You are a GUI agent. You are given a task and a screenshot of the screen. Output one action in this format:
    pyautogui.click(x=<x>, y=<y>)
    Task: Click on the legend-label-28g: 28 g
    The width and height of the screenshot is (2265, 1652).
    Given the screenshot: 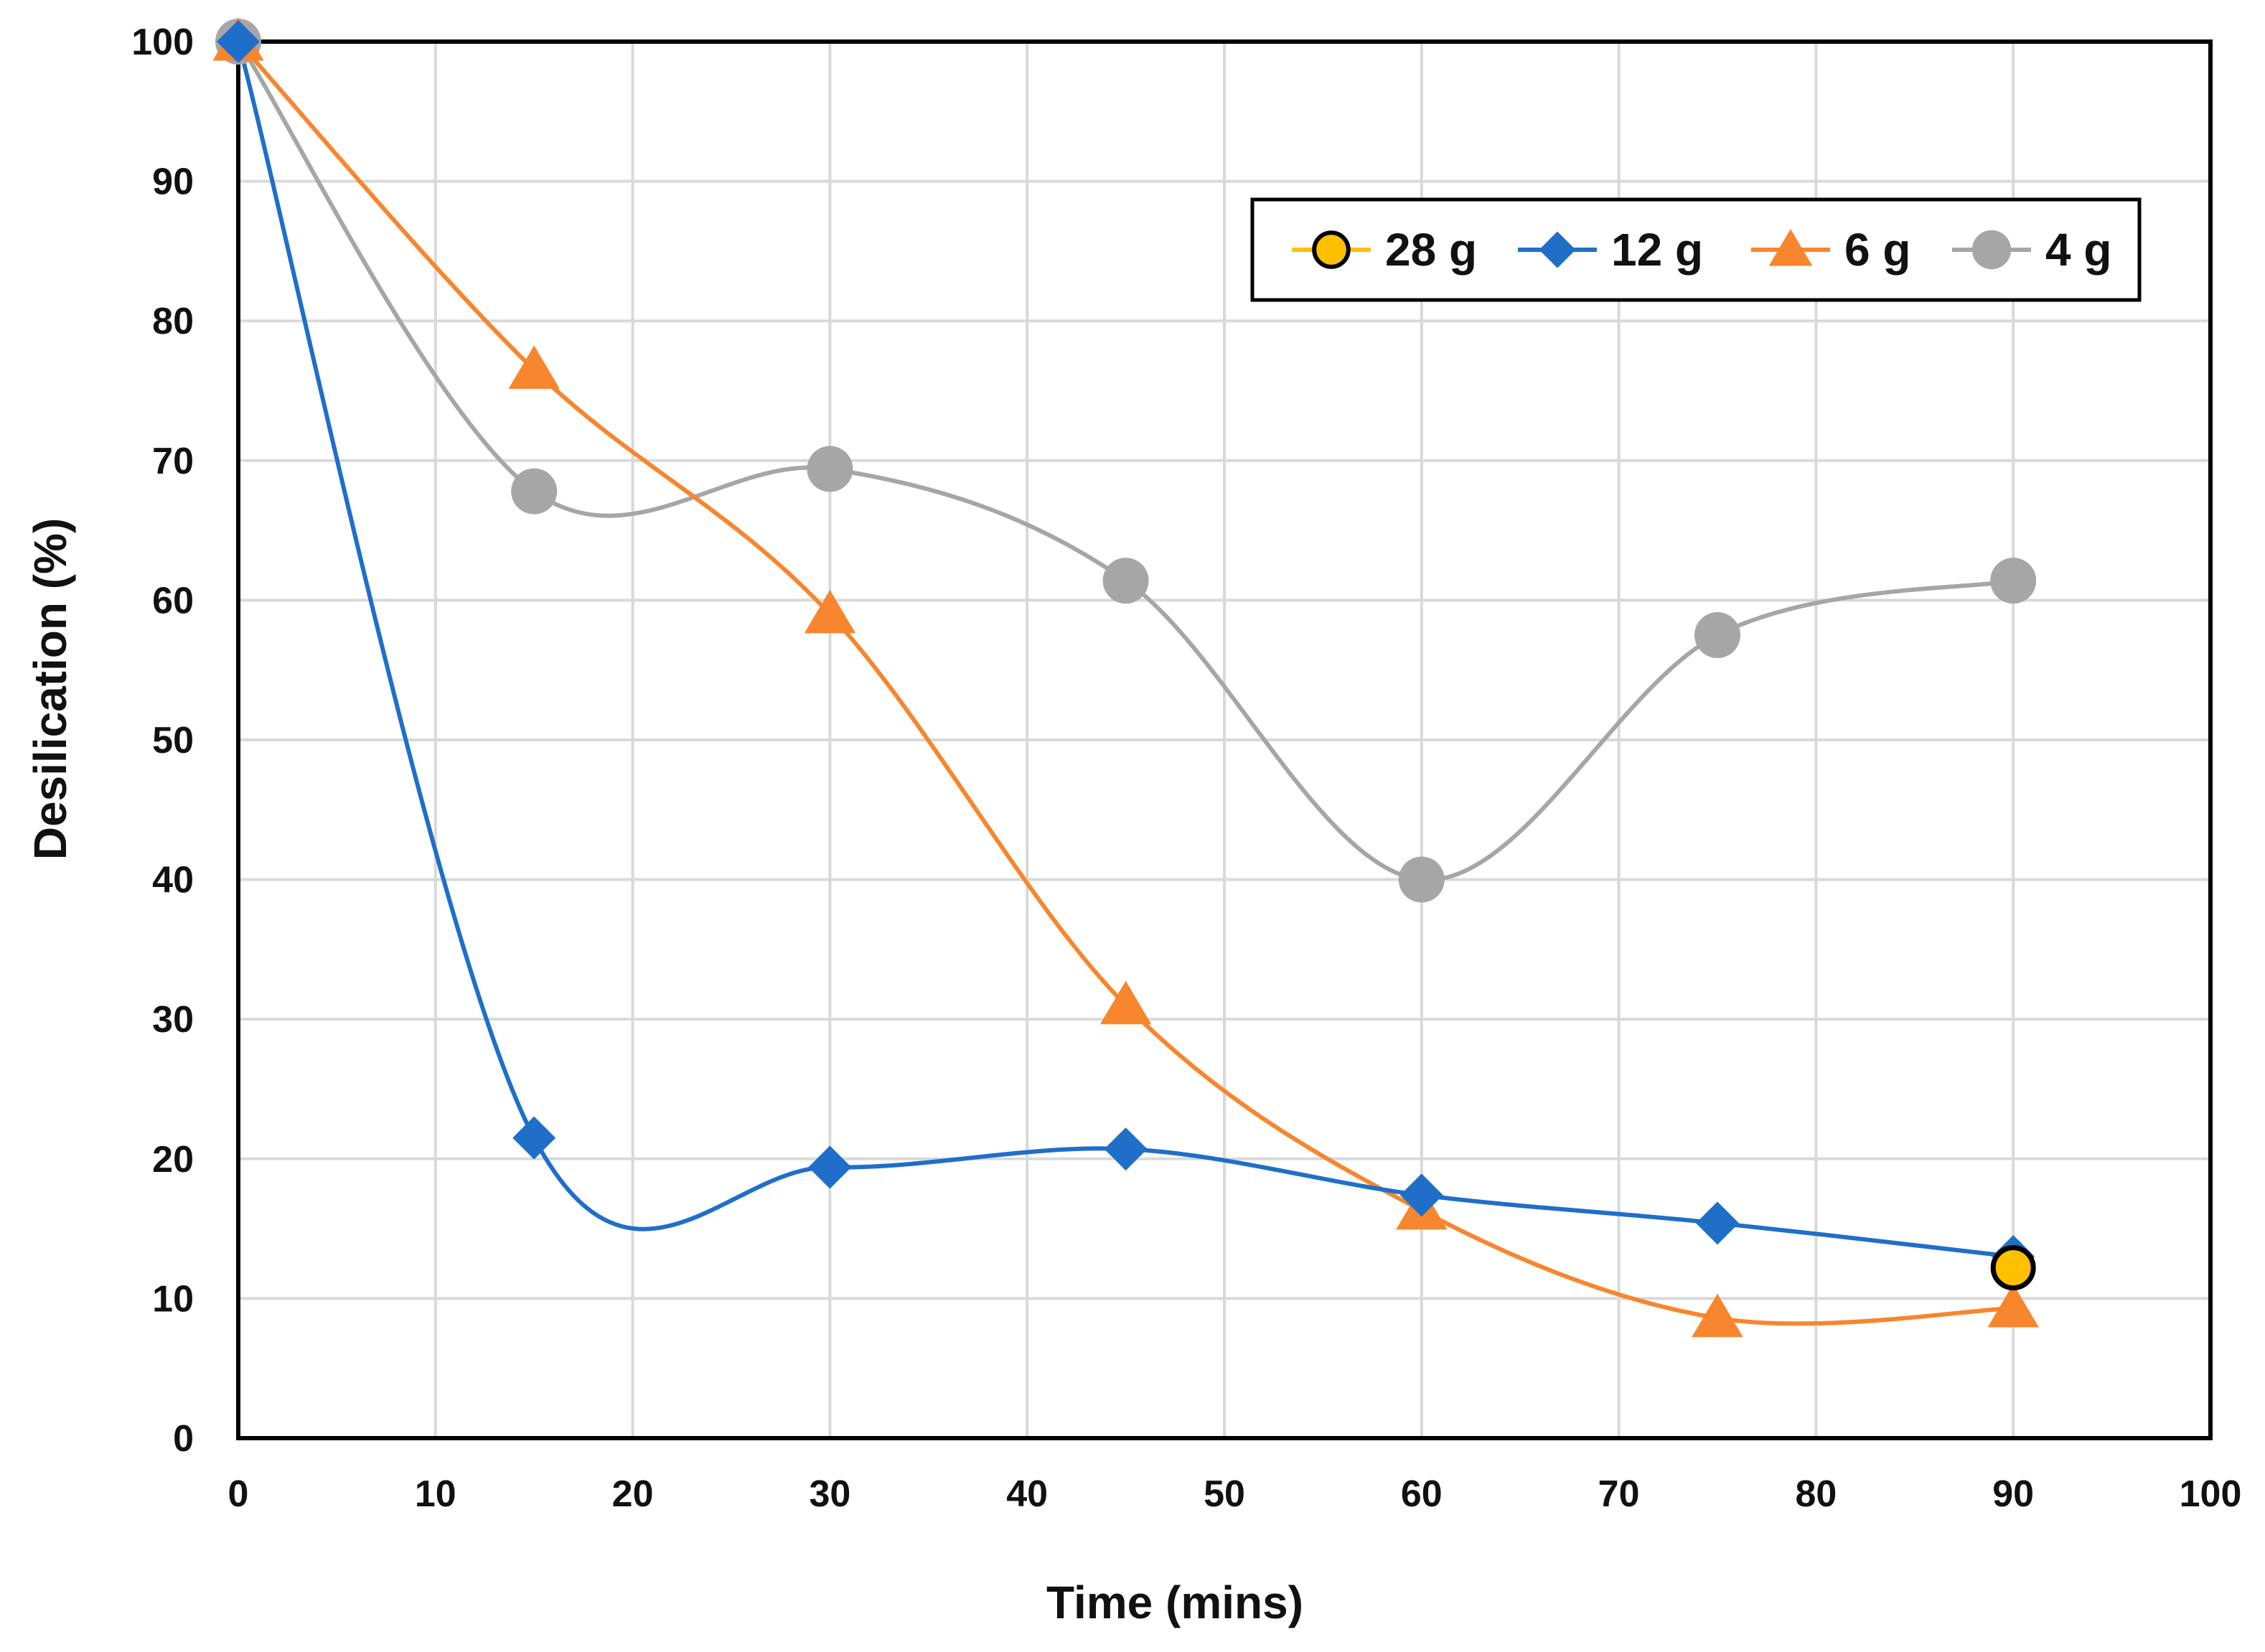 What is the action you would take?
    pyautogui.click(x=1431, y=250)
    